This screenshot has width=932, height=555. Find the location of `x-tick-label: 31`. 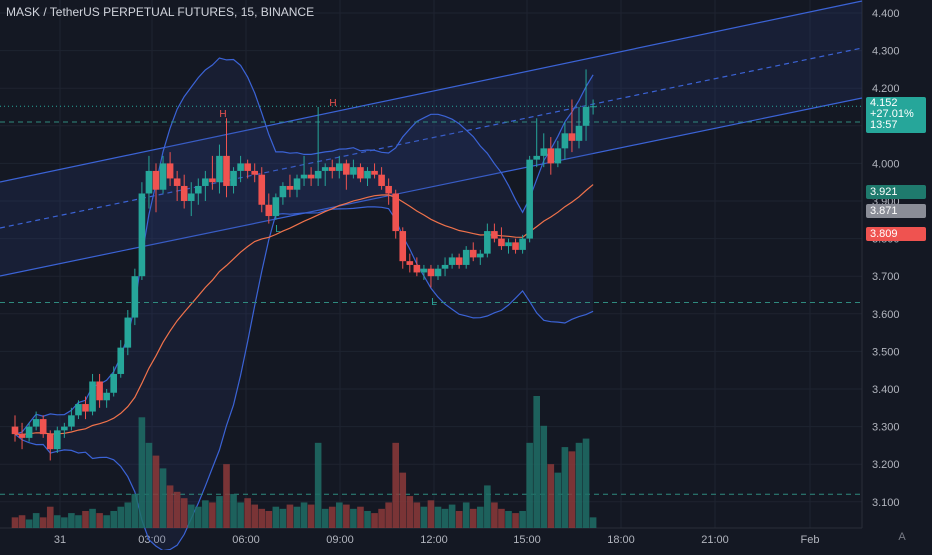

x-tick-label: 31 is located at coordinates (60, 540).